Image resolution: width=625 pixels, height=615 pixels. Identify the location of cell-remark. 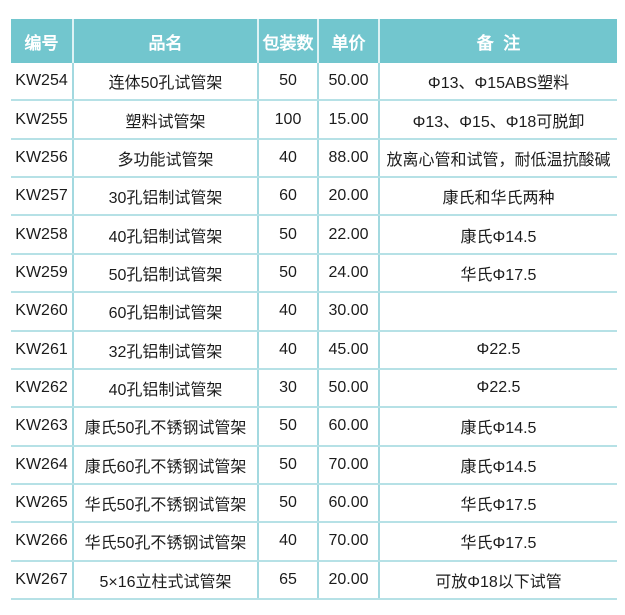
(498, 311).